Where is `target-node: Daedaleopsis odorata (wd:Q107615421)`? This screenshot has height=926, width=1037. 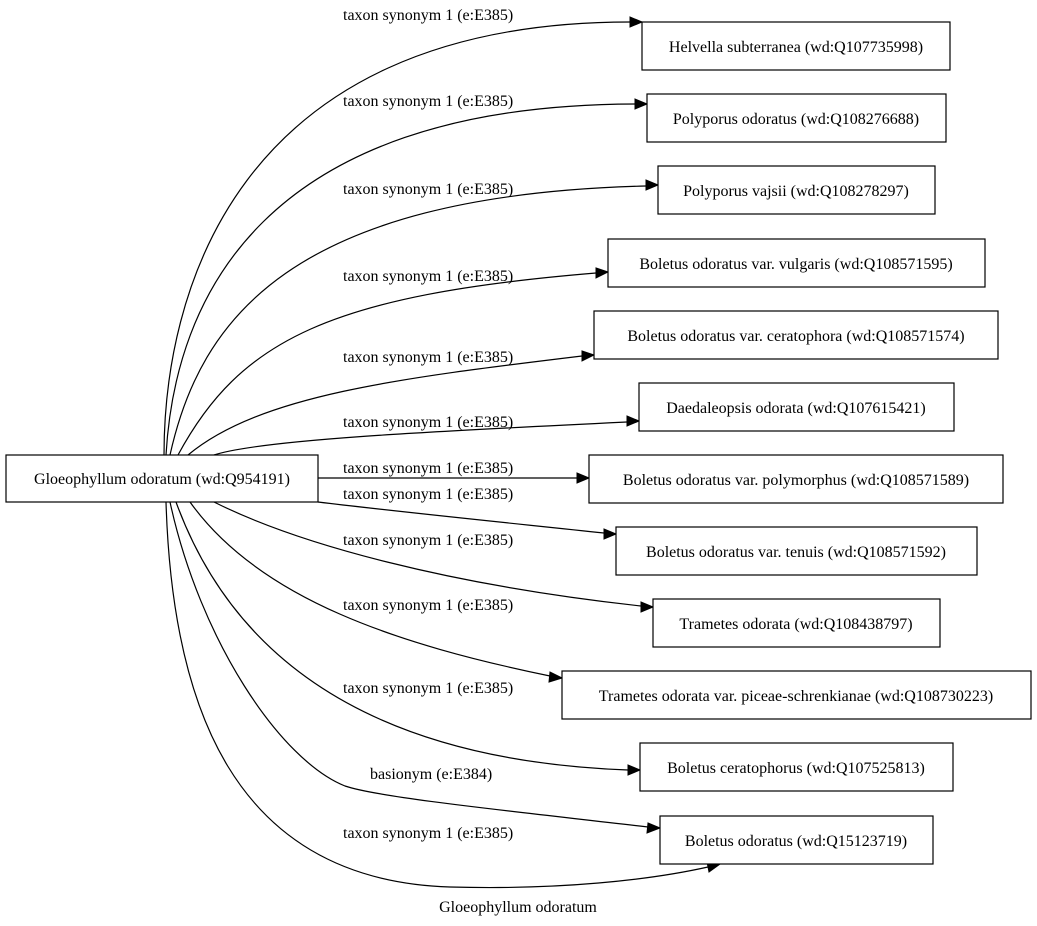
target-node: Daedaleopsis odorata (wd:Q107615421) is located at coordinates (796, 407).